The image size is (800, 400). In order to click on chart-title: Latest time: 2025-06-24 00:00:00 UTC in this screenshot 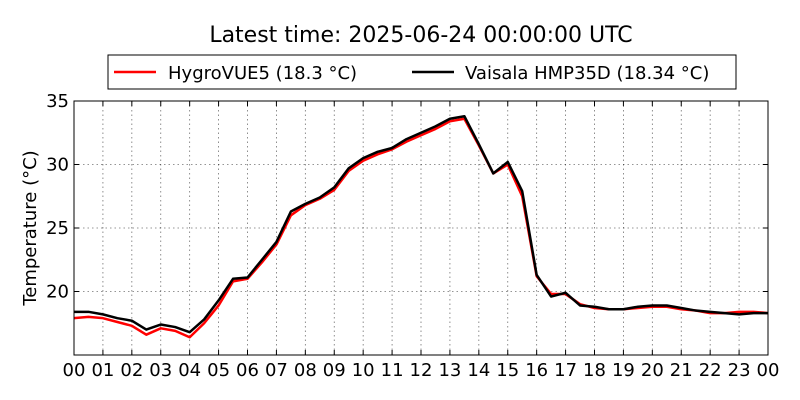, I will do `click(420, 35)`.